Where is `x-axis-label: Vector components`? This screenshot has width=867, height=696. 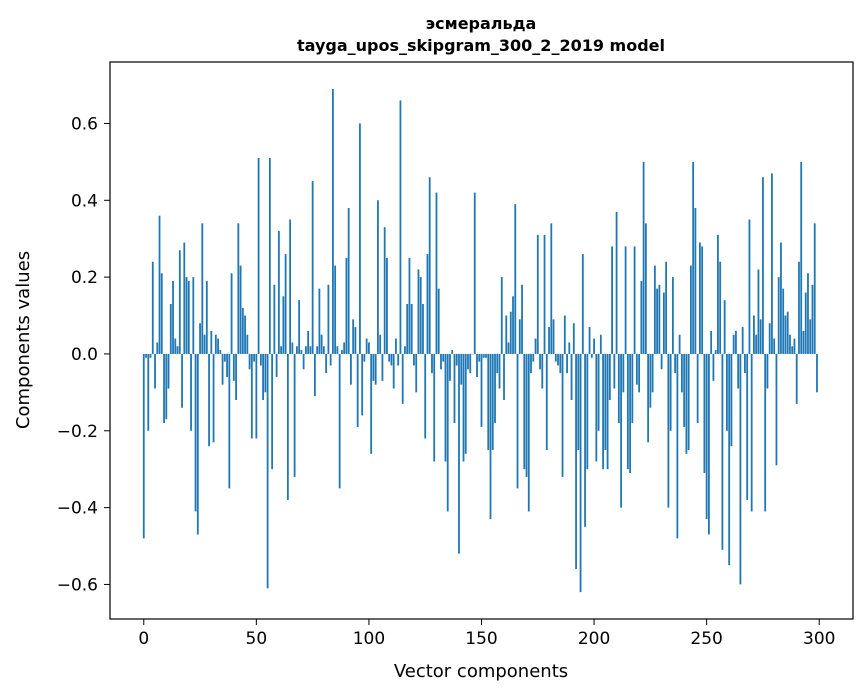
x-axis-label: Vector components is located at coordinates (481, 671).